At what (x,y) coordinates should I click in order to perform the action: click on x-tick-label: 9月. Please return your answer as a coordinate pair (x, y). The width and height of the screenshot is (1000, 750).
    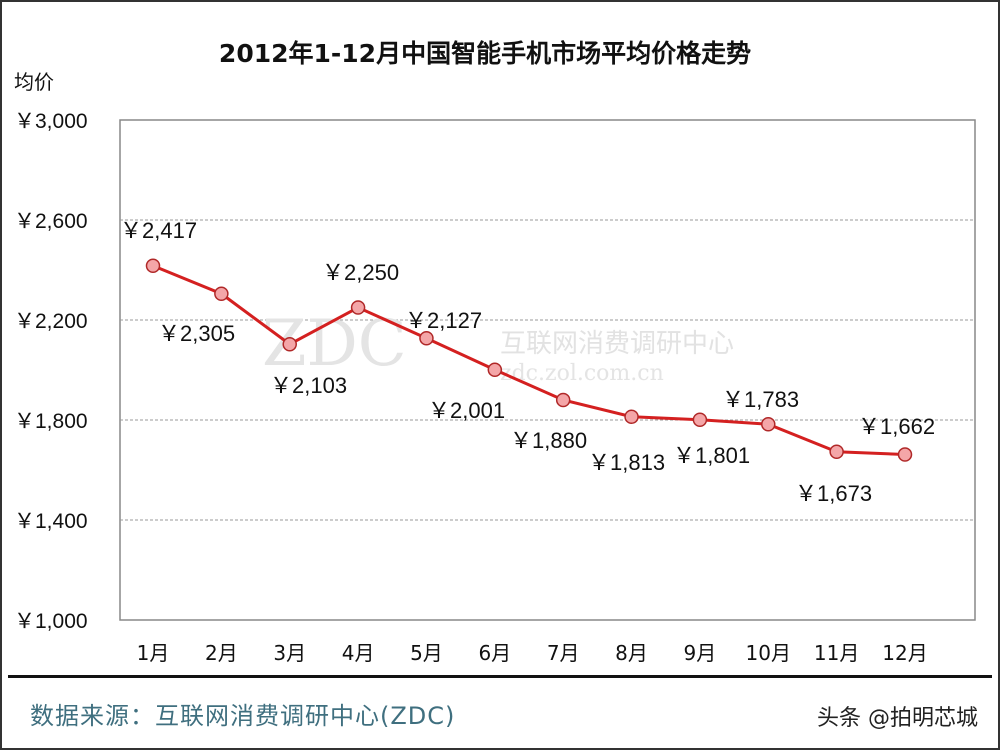
    Looking at the image, I should click on (700, 653).